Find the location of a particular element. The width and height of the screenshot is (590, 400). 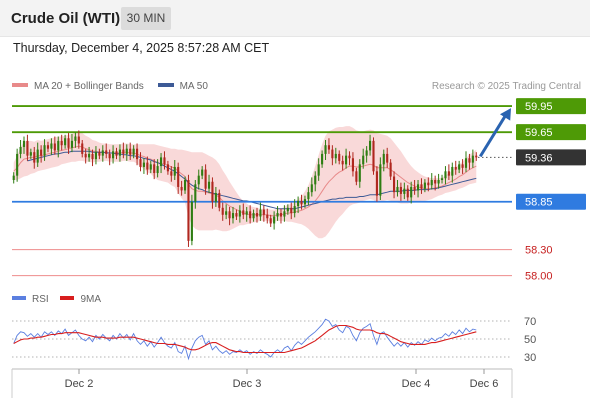

x-tick-label: Dec 3 is located at coordinates (247, 384).